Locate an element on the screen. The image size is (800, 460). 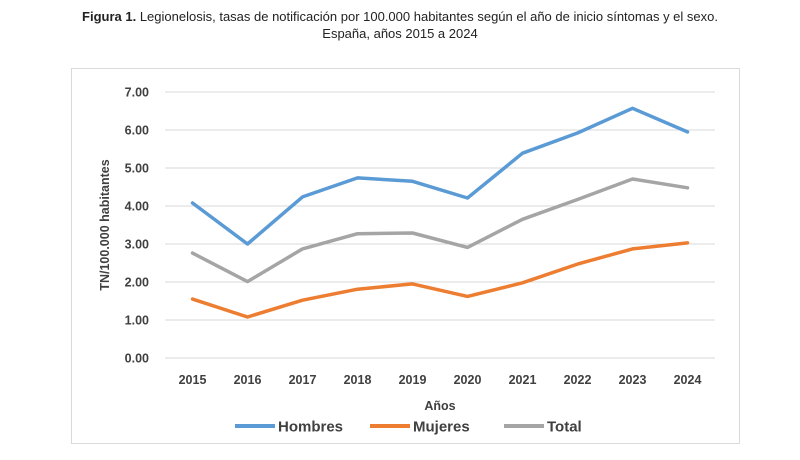
series-line-total is located at coordinates (440, 230).